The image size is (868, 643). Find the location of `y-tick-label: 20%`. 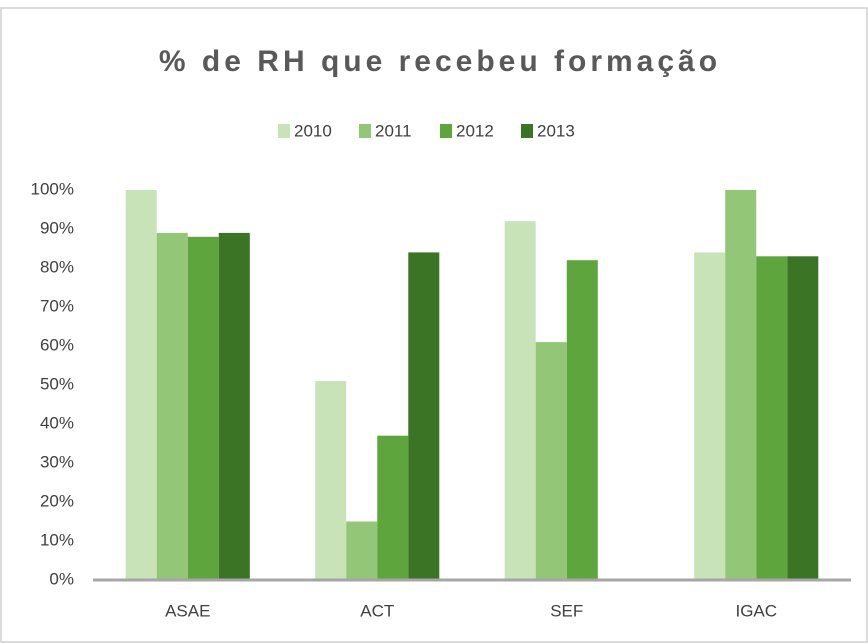

y-tick-label: 20% is located at coordinates (57, 500).